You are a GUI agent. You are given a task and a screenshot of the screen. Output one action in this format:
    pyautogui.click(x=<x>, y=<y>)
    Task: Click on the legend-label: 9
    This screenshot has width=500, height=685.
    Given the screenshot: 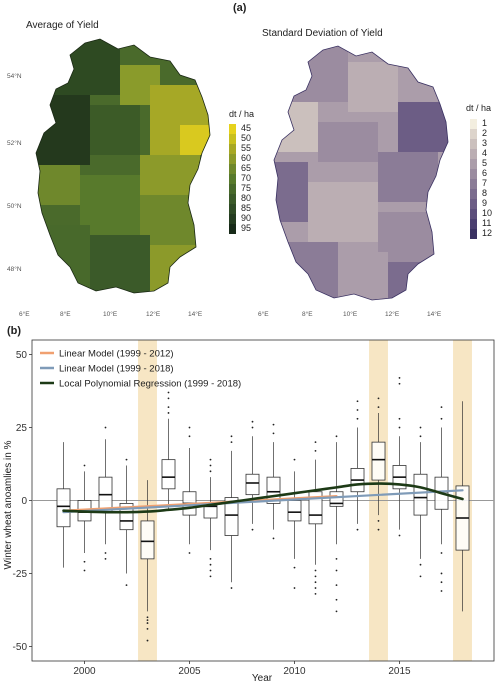 What is the action you would take?
    pyautogui.click(x=485, y=203)
    